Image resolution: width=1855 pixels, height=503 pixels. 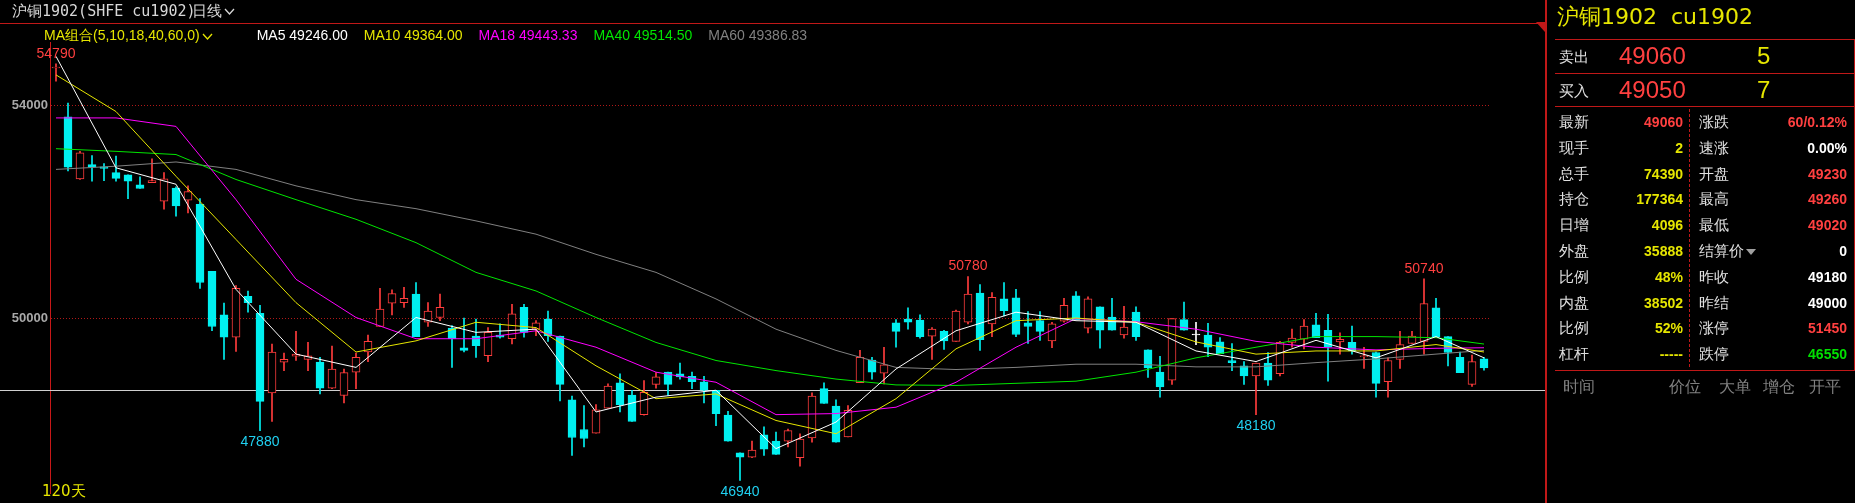 What do you see at coordinates (29, 317) in the screenshot?
I see `y-tick-label: 50000` at bounding box center [29, 317].